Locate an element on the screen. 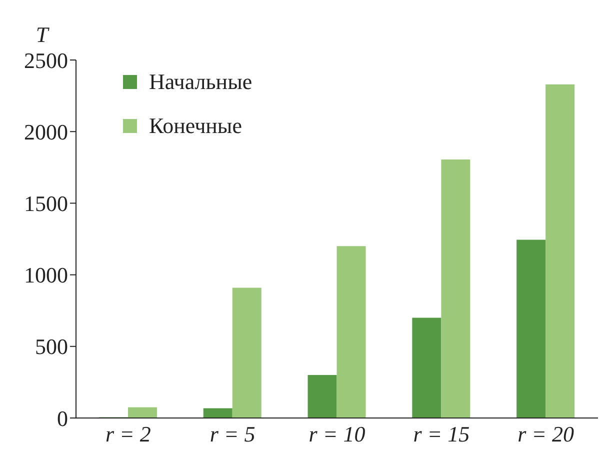 The width and height of the screenshot is (613, 464). y-tick-label: 2000 is located at coordinates (46, 131).